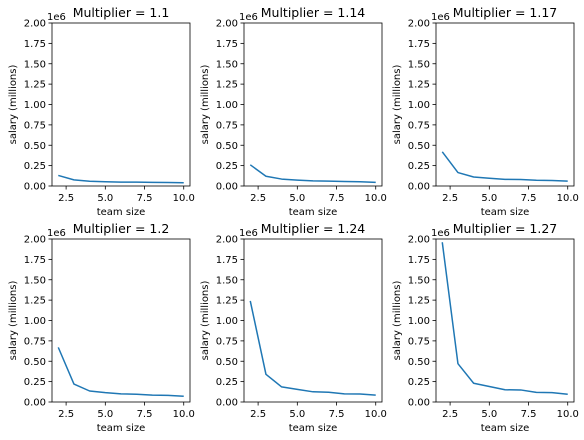  What do you see at coordinates (313, 12) in the screenshot?
I see `subplot-title: Multiplier = 1.14` at bounding box center [313, 12].